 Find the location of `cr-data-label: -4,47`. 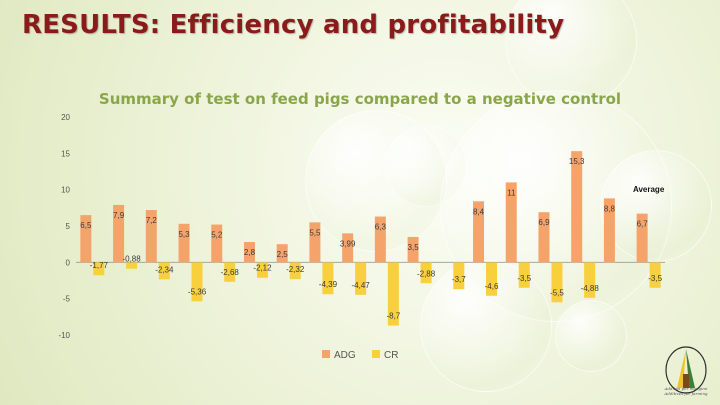

cr-data-label: -4,47 is located at coordinates (361, 285).